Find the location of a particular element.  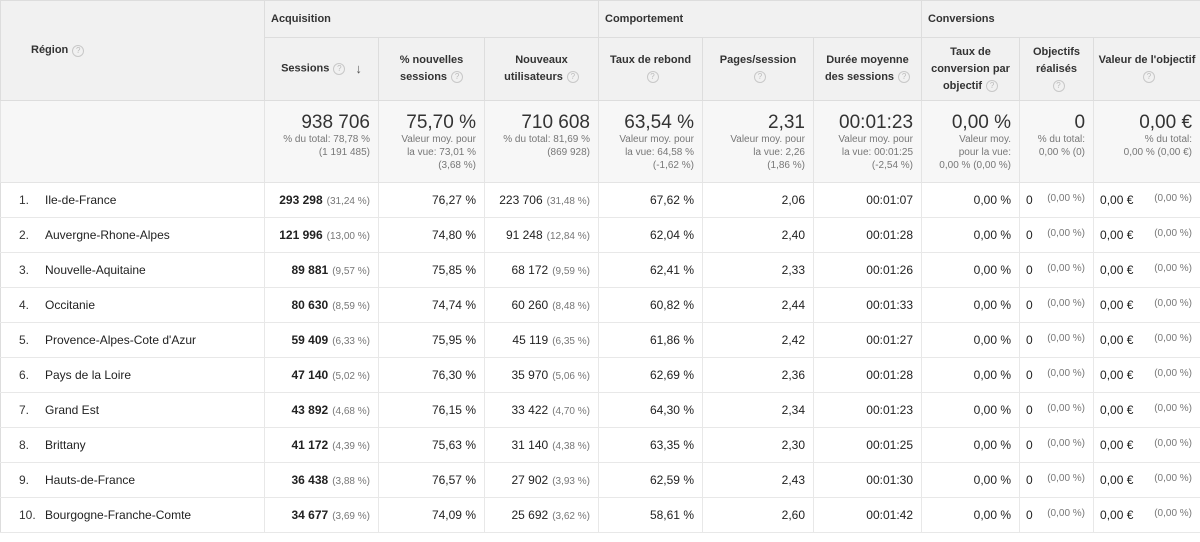

total-value: 710 608 is located at coordinates (555, 122).